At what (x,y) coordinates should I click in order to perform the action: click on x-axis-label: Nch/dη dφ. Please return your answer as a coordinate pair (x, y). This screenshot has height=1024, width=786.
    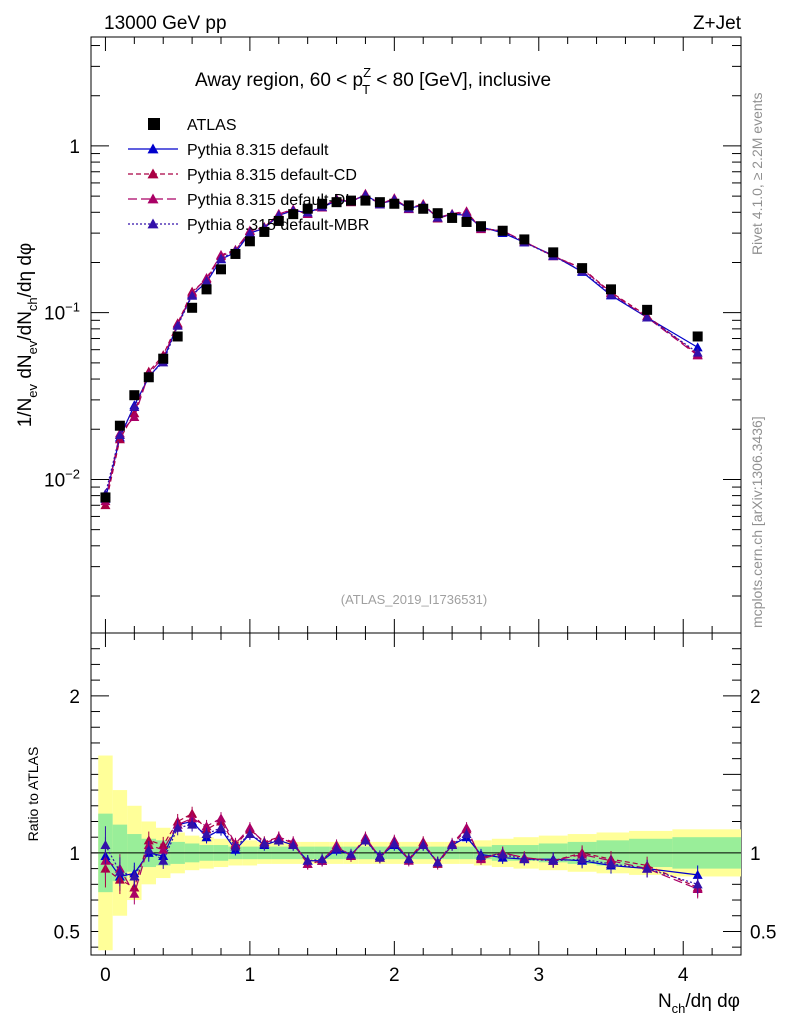
    Looking at the image, I should click on (699, 1003).